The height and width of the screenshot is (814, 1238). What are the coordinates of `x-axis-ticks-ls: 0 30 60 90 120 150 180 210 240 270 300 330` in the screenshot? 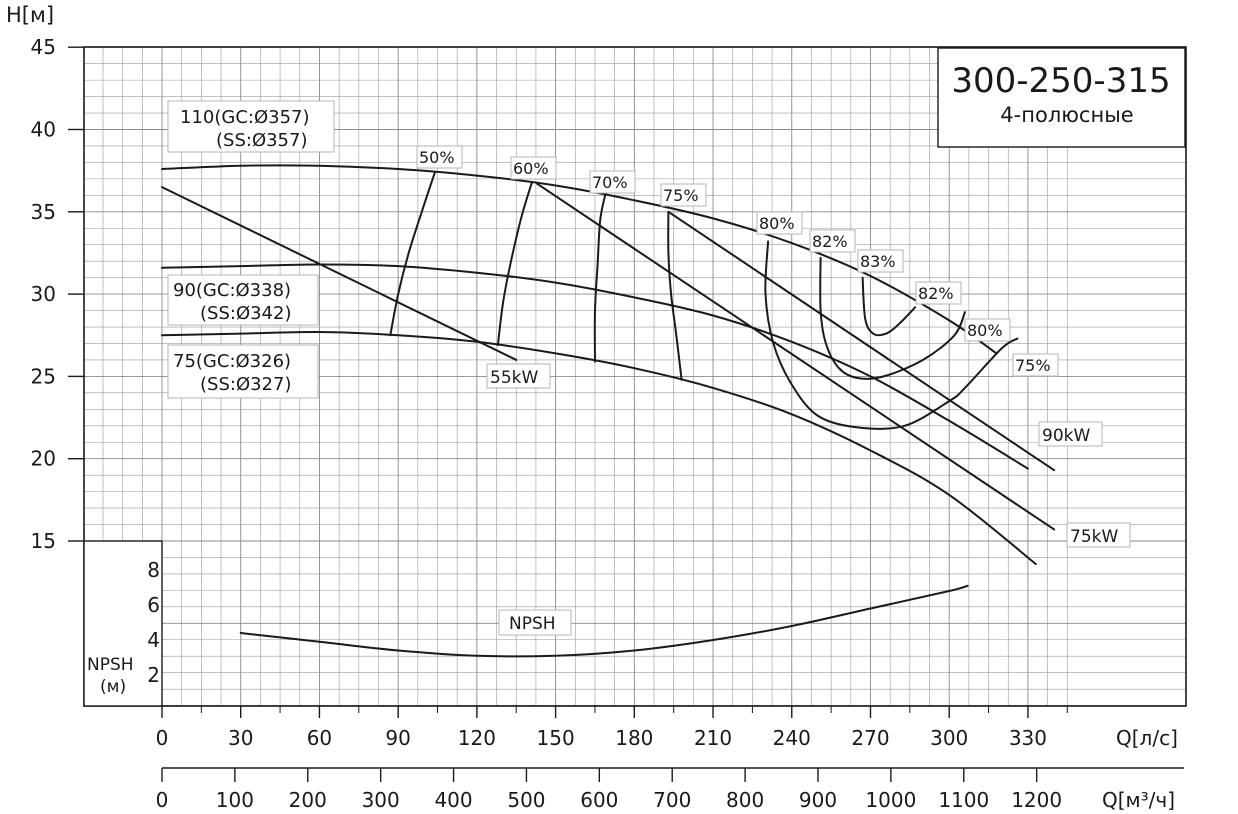 It's located at (612, 728).